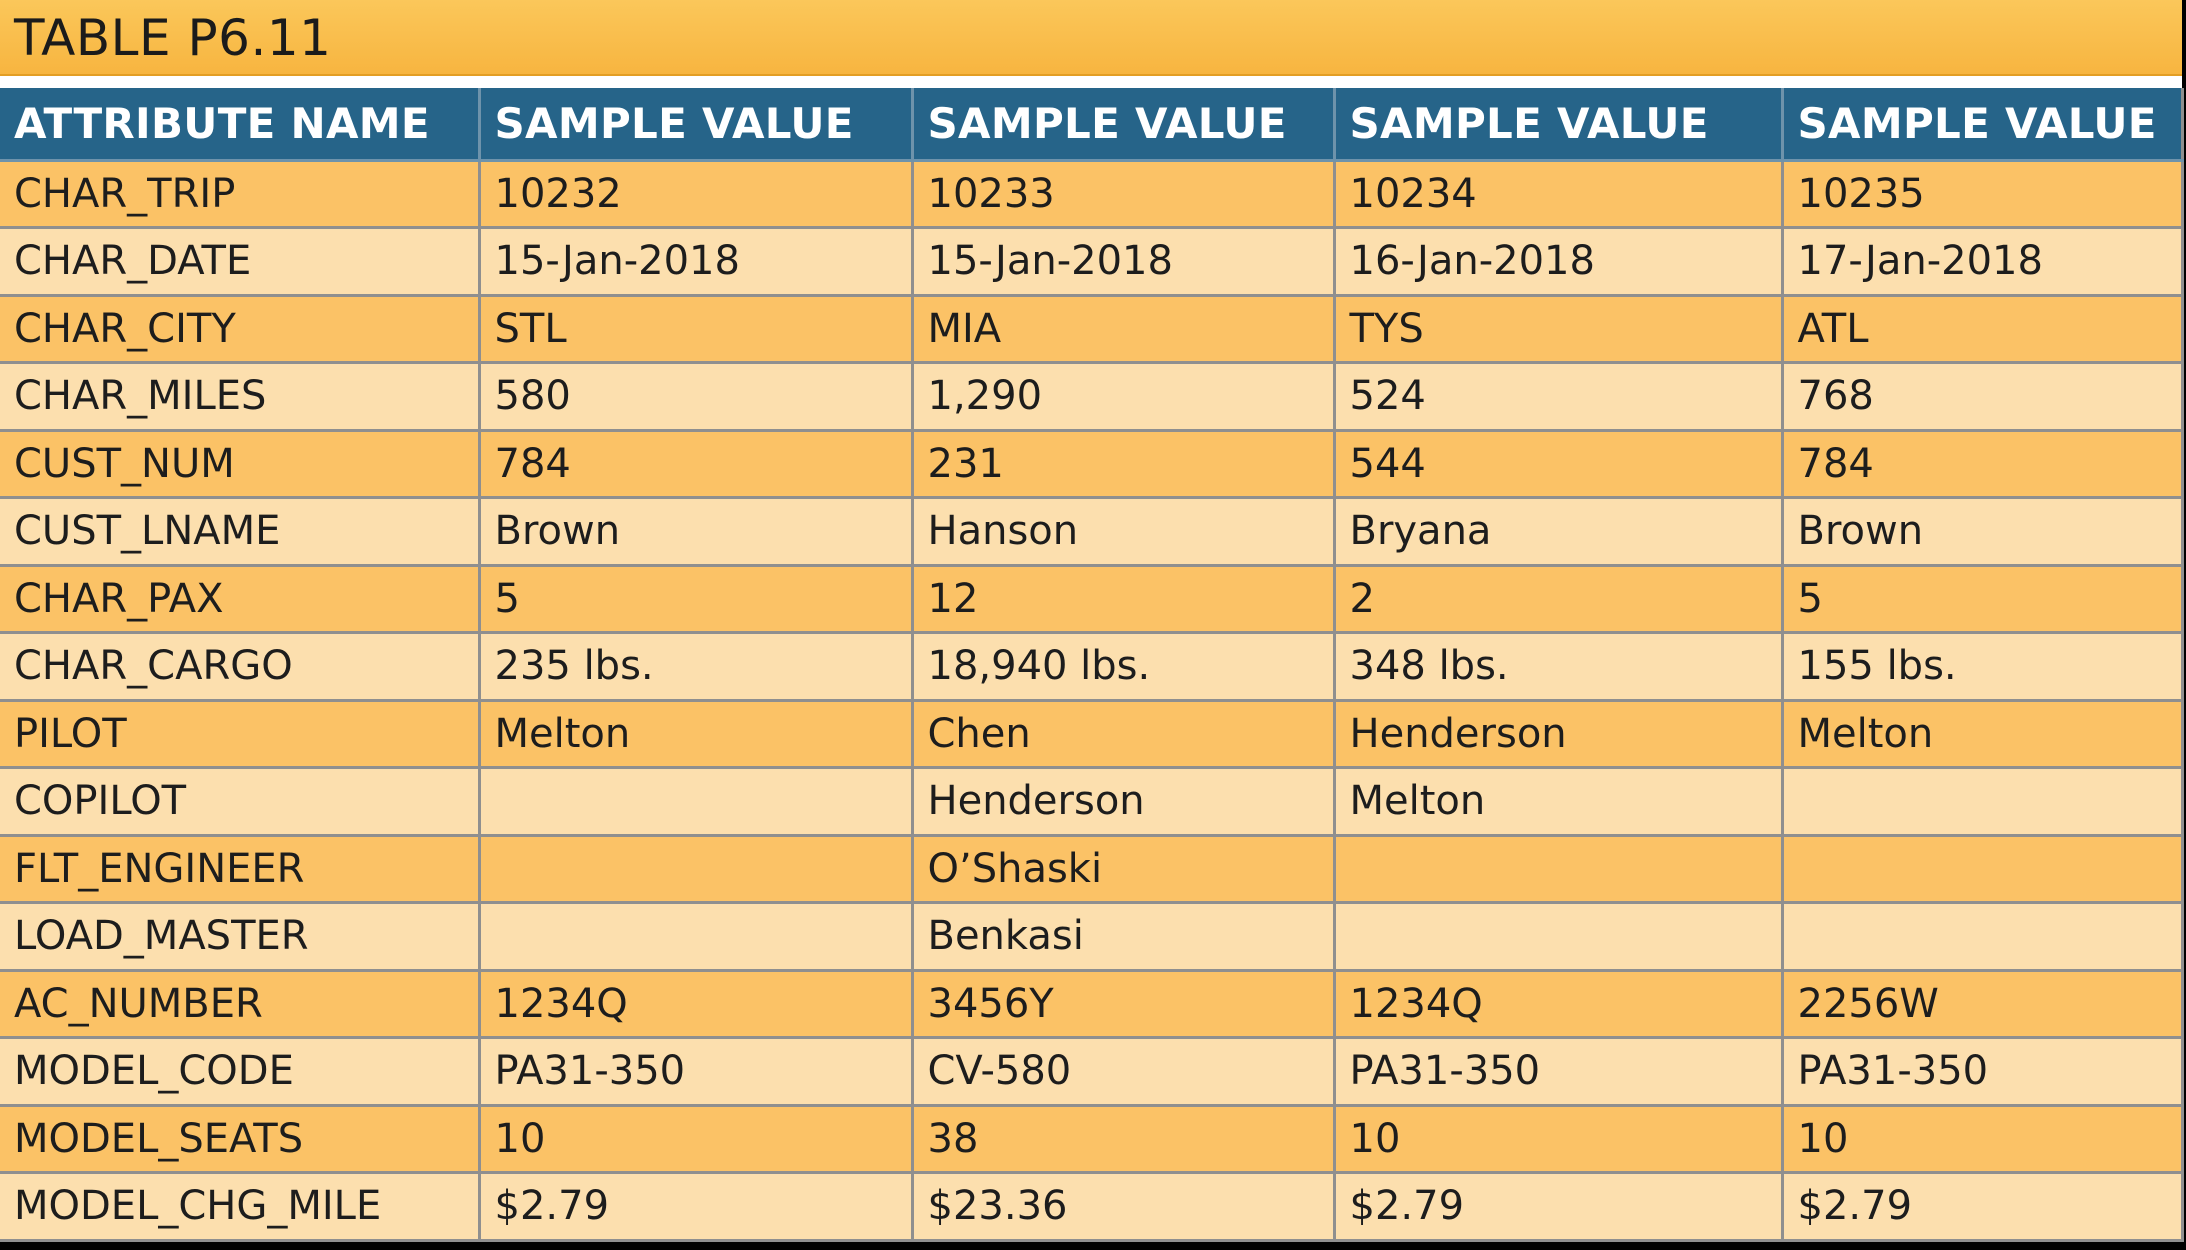 This screenshot has width=2186, height=1250. Describe the element at coordinates (1092, 397) in the screenshot. I see `table-row: CHAR_MILES 580 1,290 524 768` at that location.